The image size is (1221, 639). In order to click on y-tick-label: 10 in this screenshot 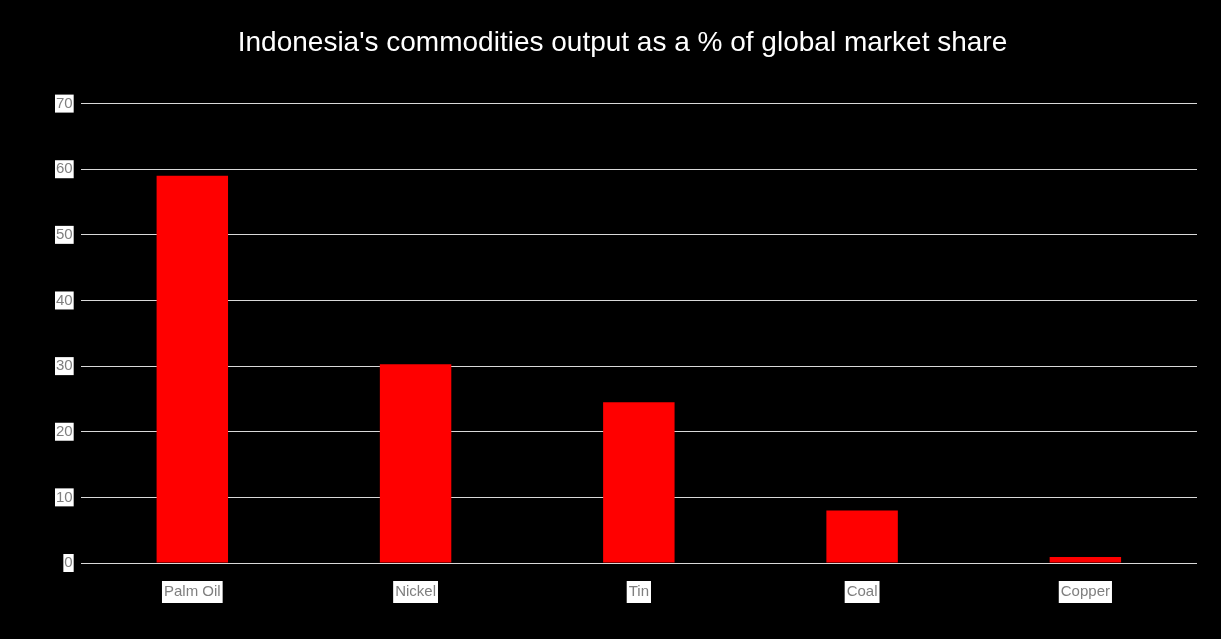, I will do `click(64, 496)`.